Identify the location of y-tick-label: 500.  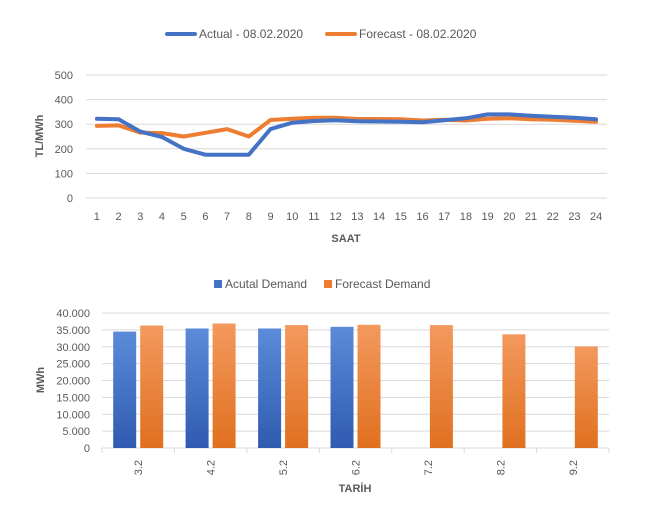
(64, 76).